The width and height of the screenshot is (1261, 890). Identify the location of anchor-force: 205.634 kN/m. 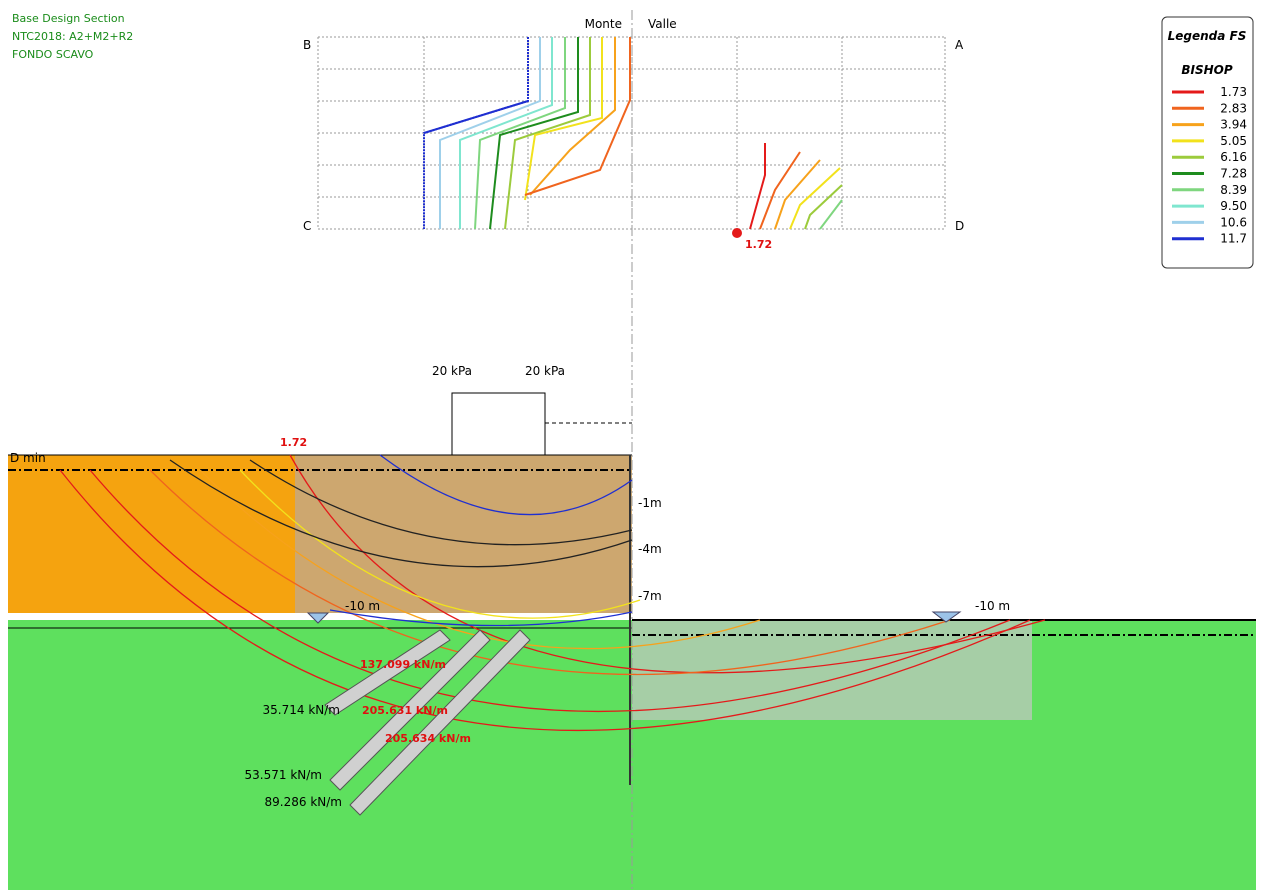
(428, 738).